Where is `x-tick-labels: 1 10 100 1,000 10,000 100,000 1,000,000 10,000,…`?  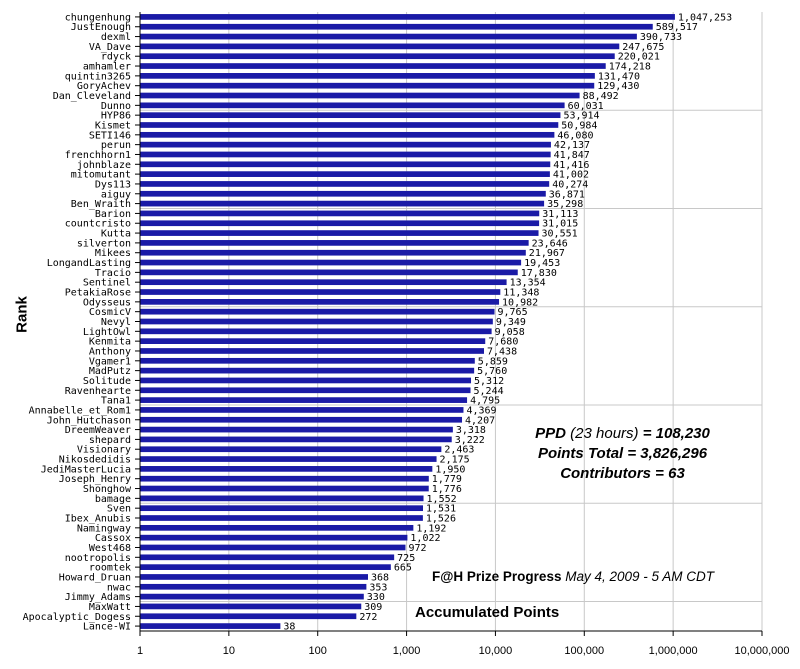 x-tick-labels: 1 10 100 1,000 10,000 100,000 1,000,000 10,000,… is located at coordinates (463, 651).